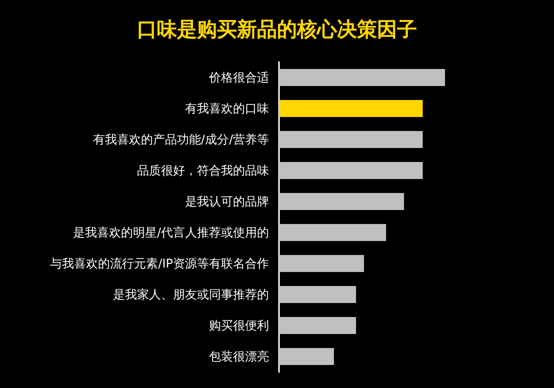 The width and height of the screenshot is (554, 388). What do you see at coordinates (180, 139) in the screenshot?
I see `y-tick-label: 有我喜欢的产品功能/成分/营养等` at bounding box center [180, 139].